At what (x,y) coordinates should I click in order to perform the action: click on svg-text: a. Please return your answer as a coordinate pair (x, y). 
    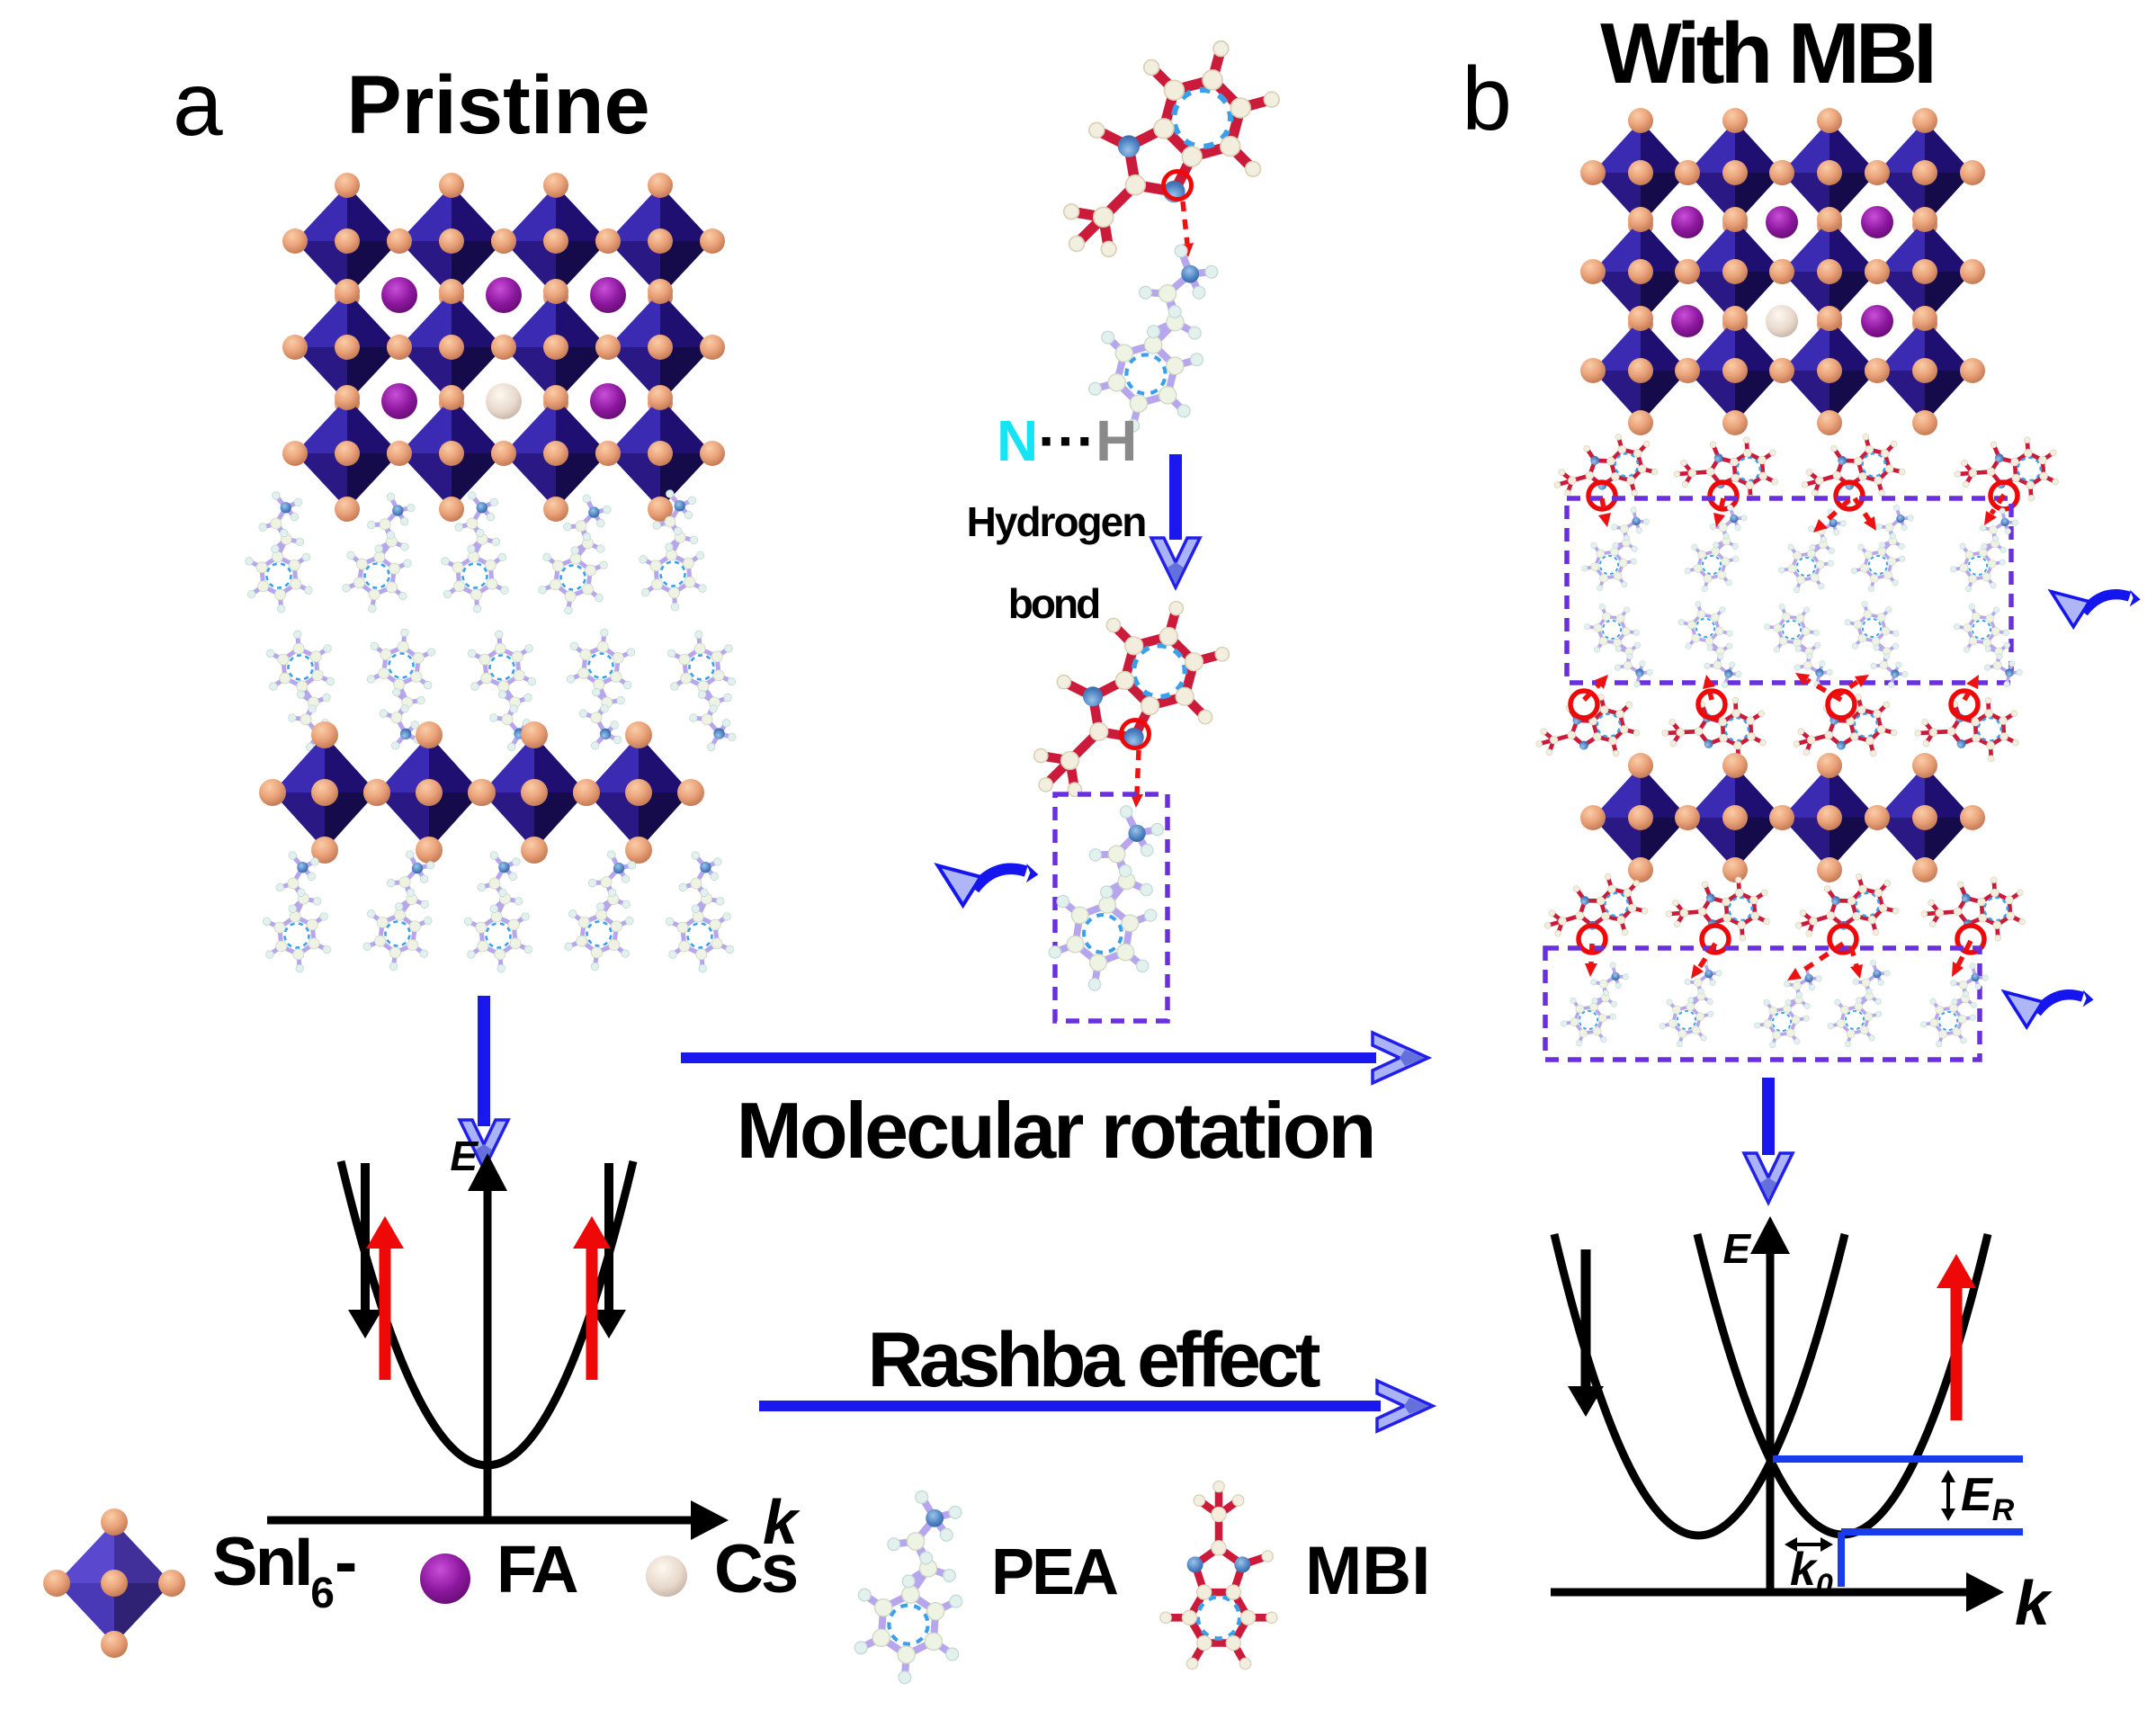
    Looking at the image, I should click on (198, 104).